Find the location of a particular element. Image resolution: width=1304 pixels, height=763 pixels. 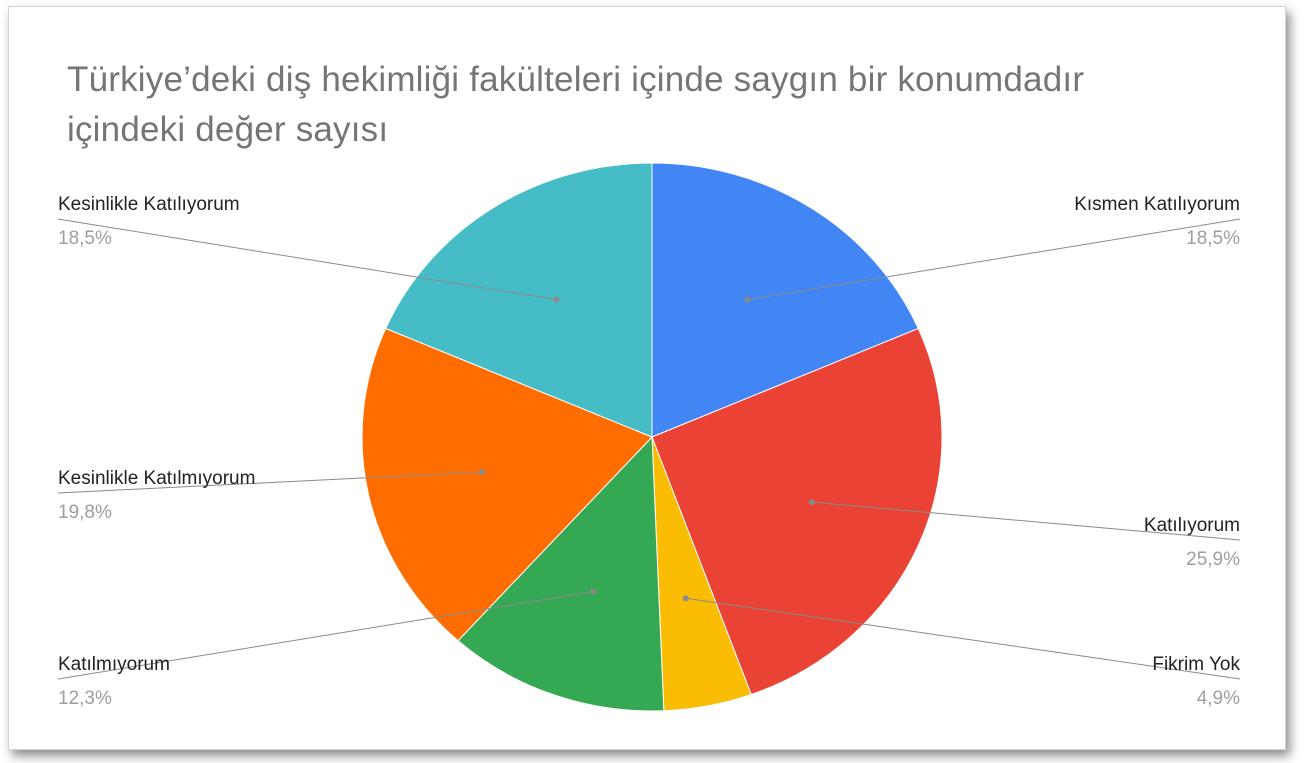

leader-line-katiliyorum is located at coordinates (1026, 521).